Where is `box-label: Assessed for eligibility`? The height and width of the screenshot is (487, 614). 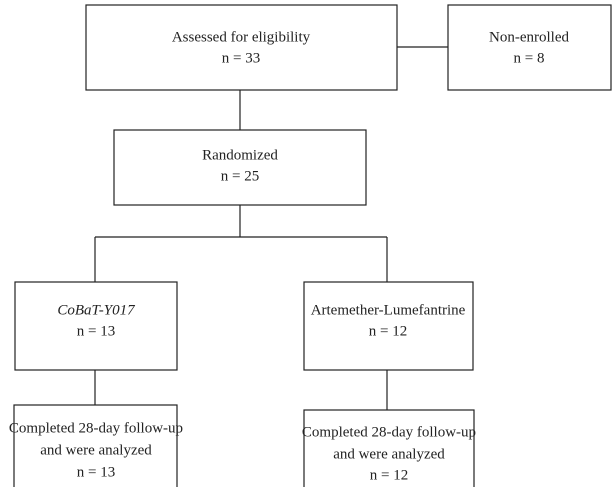 box-label: Assessed for eligibility is located at coordinates (241, 37).